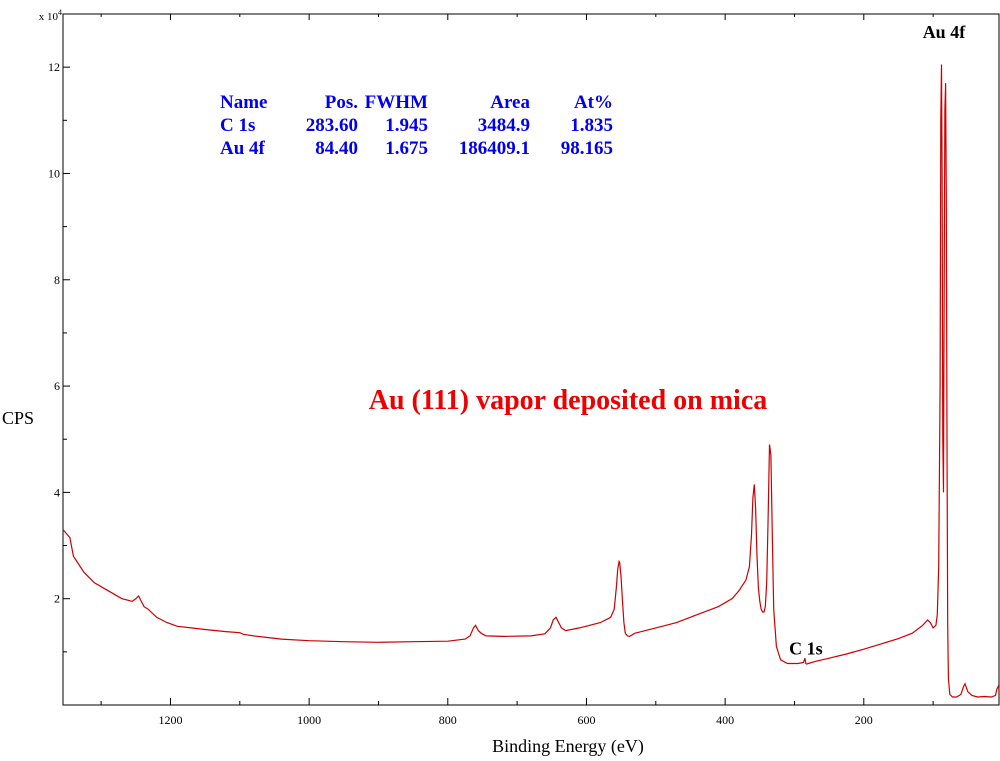 This screenshot has height=761, width=1000. I want to click on x-tick-label: 400, so click(725, 720).